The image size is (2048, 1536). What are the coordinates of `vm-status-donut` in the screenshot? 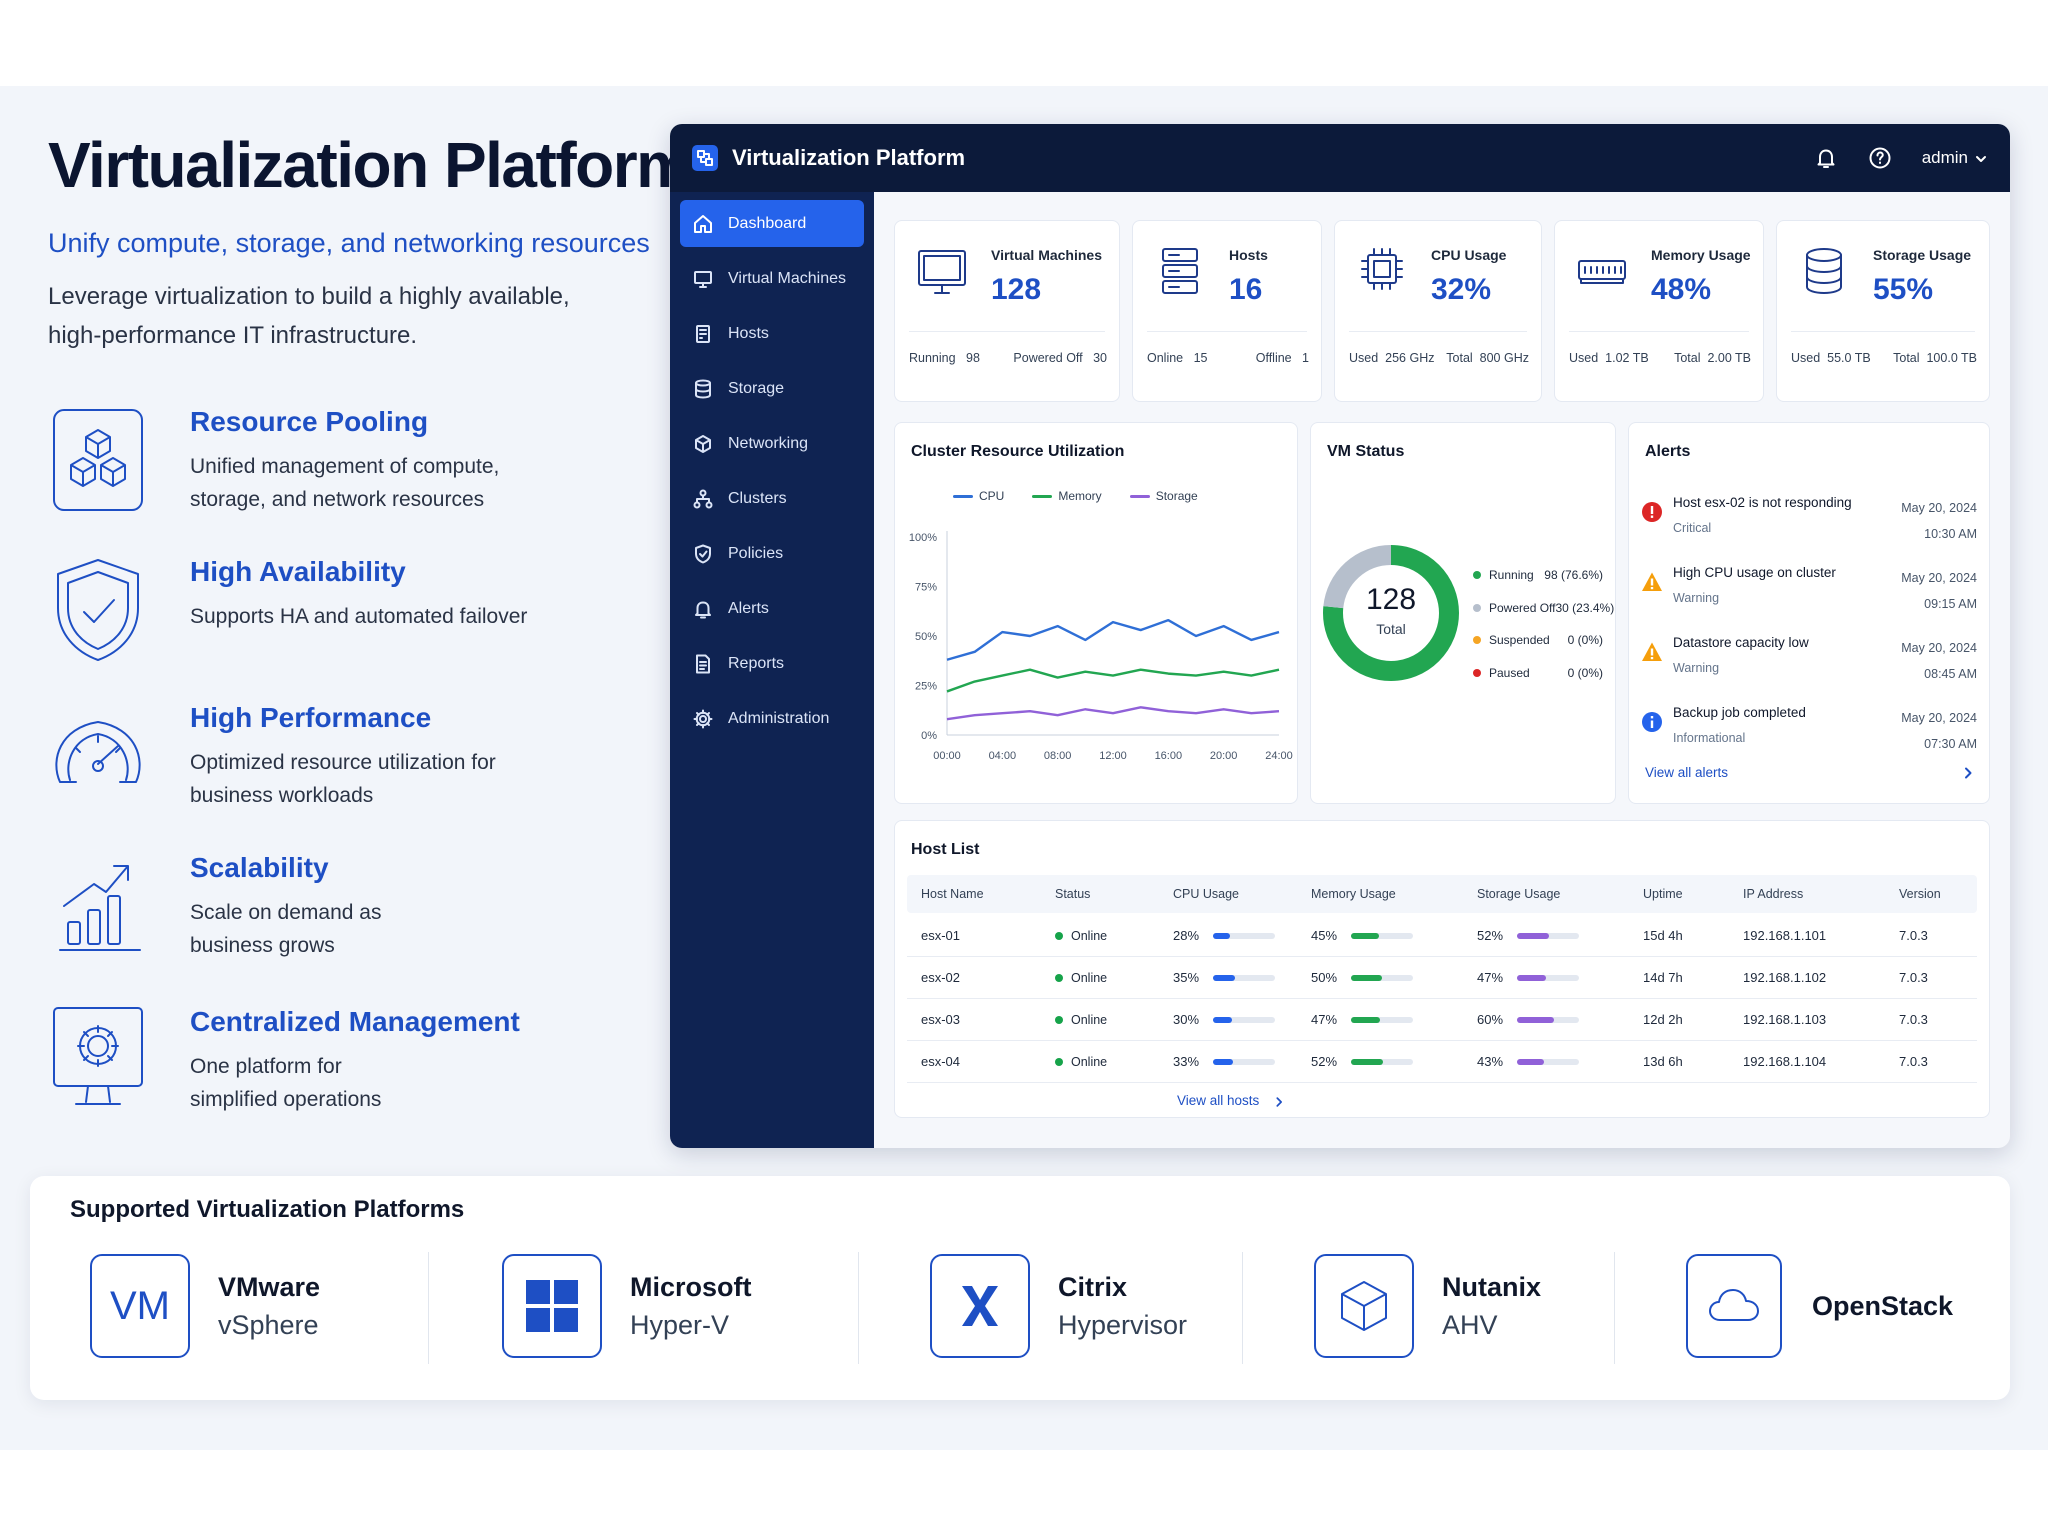 It's located at (1391, 613).